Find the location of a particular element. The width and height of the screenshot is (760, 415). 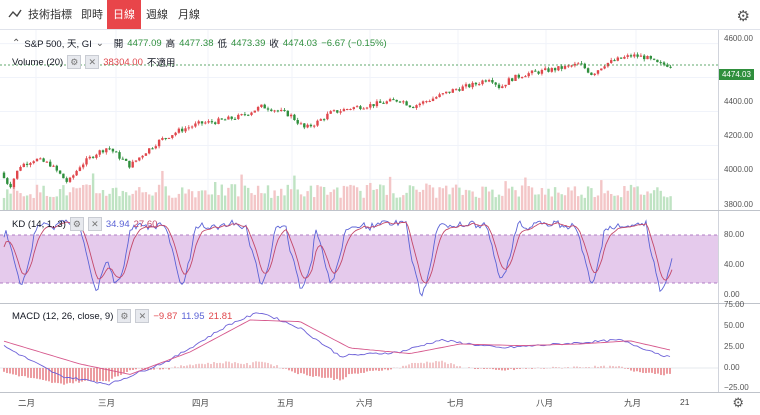

kd-tick: 40.00 is located at coordinates (734, 264).